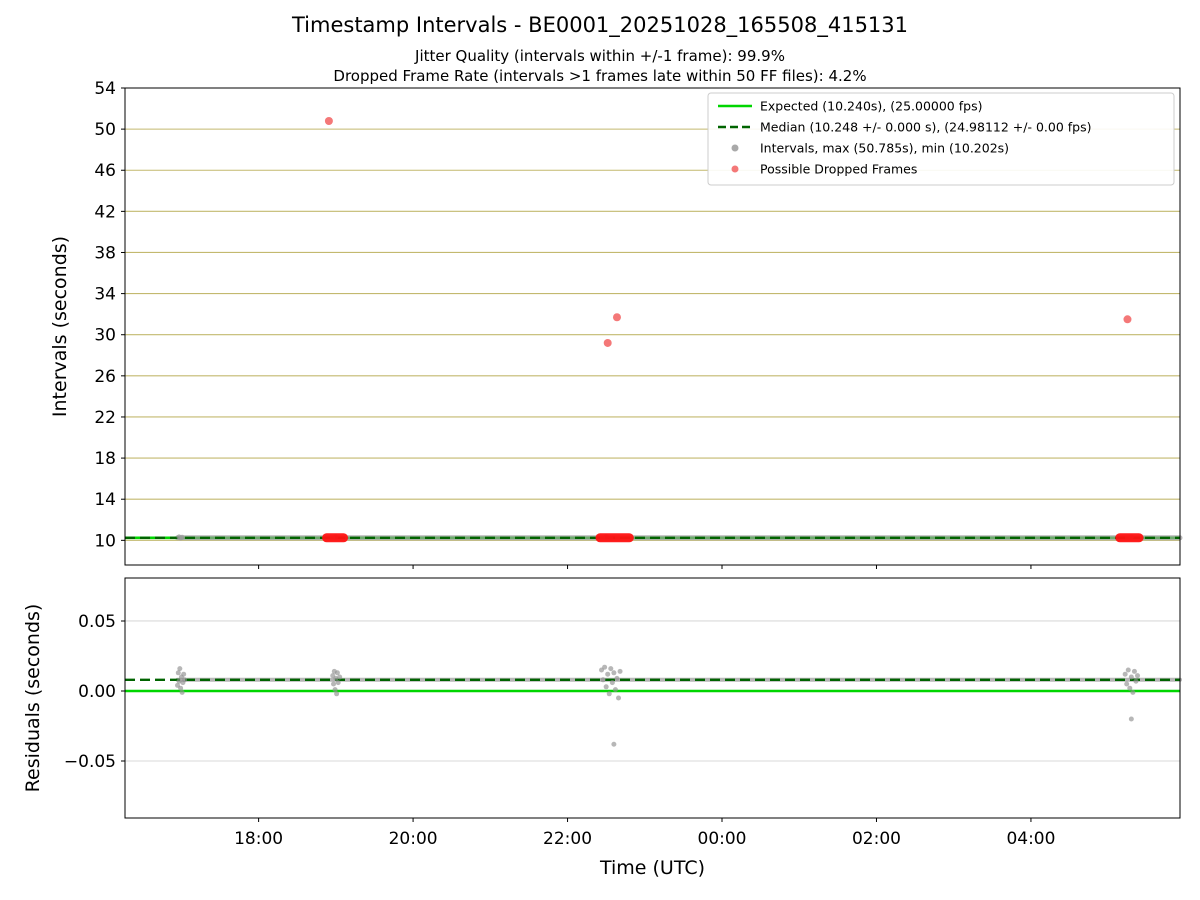 This screenshot has height=900, width=1200. Describe the element at coordinates (97, 622) in the screenshot. I see `y-tick-label: 0.05` at that location.